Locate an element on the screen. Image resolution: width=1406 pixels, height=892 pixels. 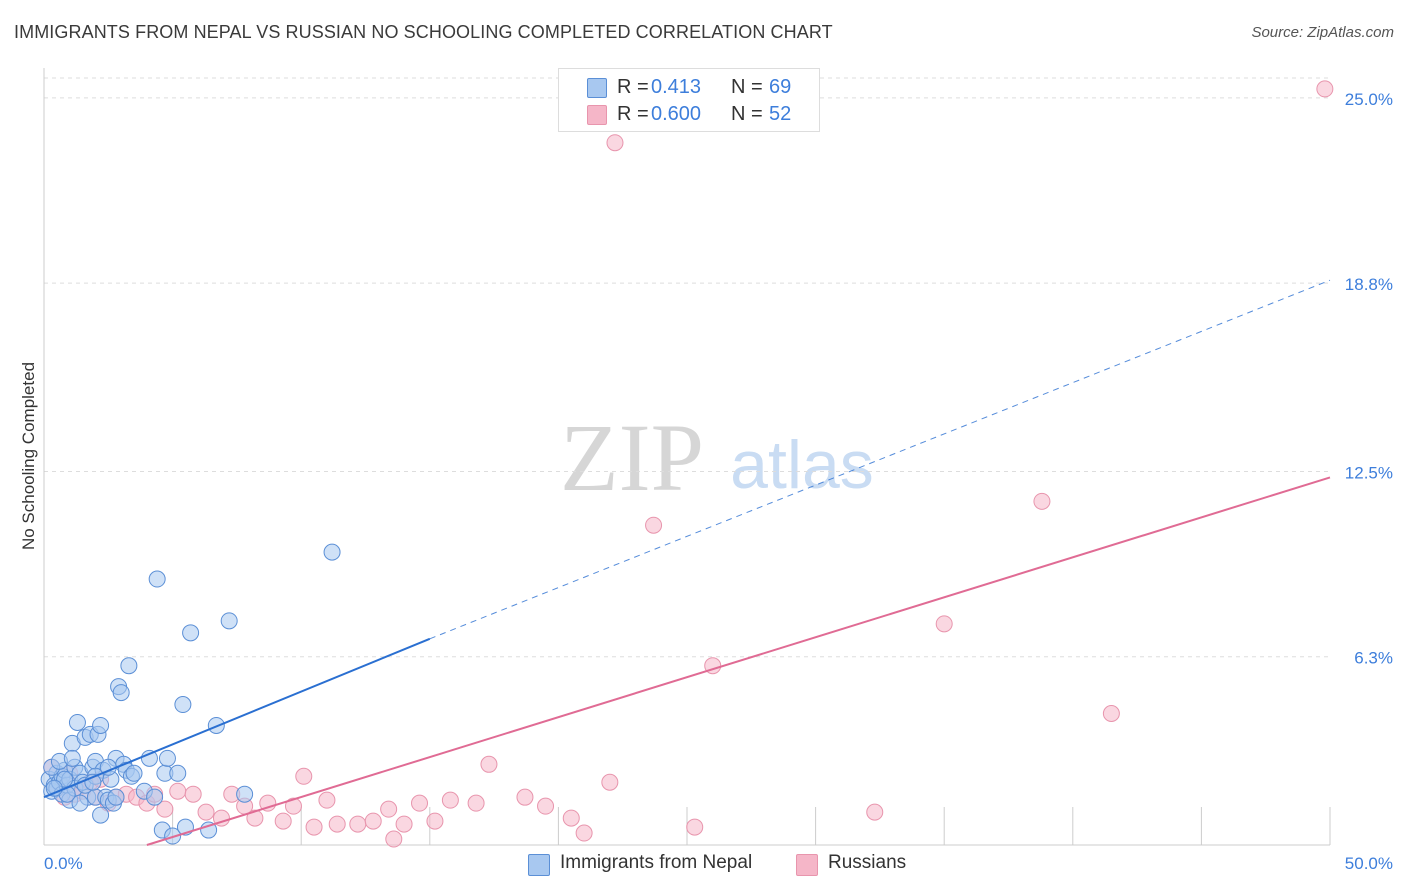
x-tick-label-max: 50.0% is located at coordinates (1369, 863).